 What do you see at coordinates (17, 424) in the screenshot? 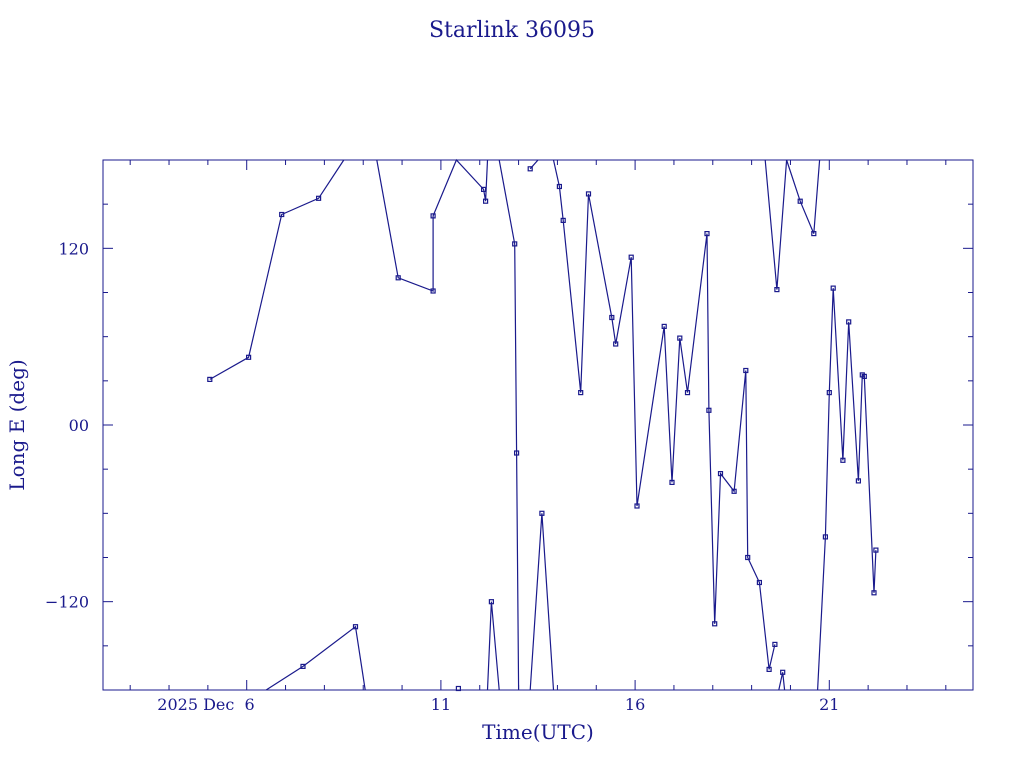
I see `y-axis-label: Long E (deg)` at bounding box center [17, 424].